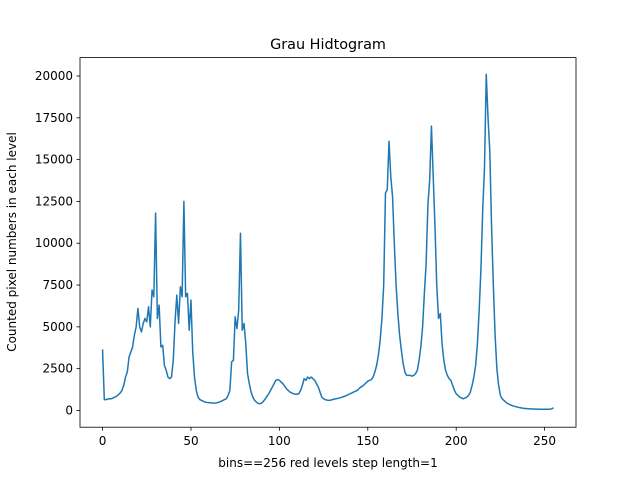 The height and width of the screenshot is (484, 640). What do you see at coordinates (328, 45) in the screenshot?
I see `chart-title: Grau Hidtogram` at bounding box center [328, 45].